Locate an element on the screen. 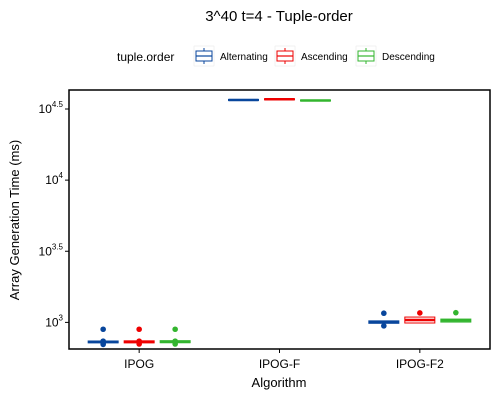  box-alternating-ipog-f is located at coordinates (243, 100).